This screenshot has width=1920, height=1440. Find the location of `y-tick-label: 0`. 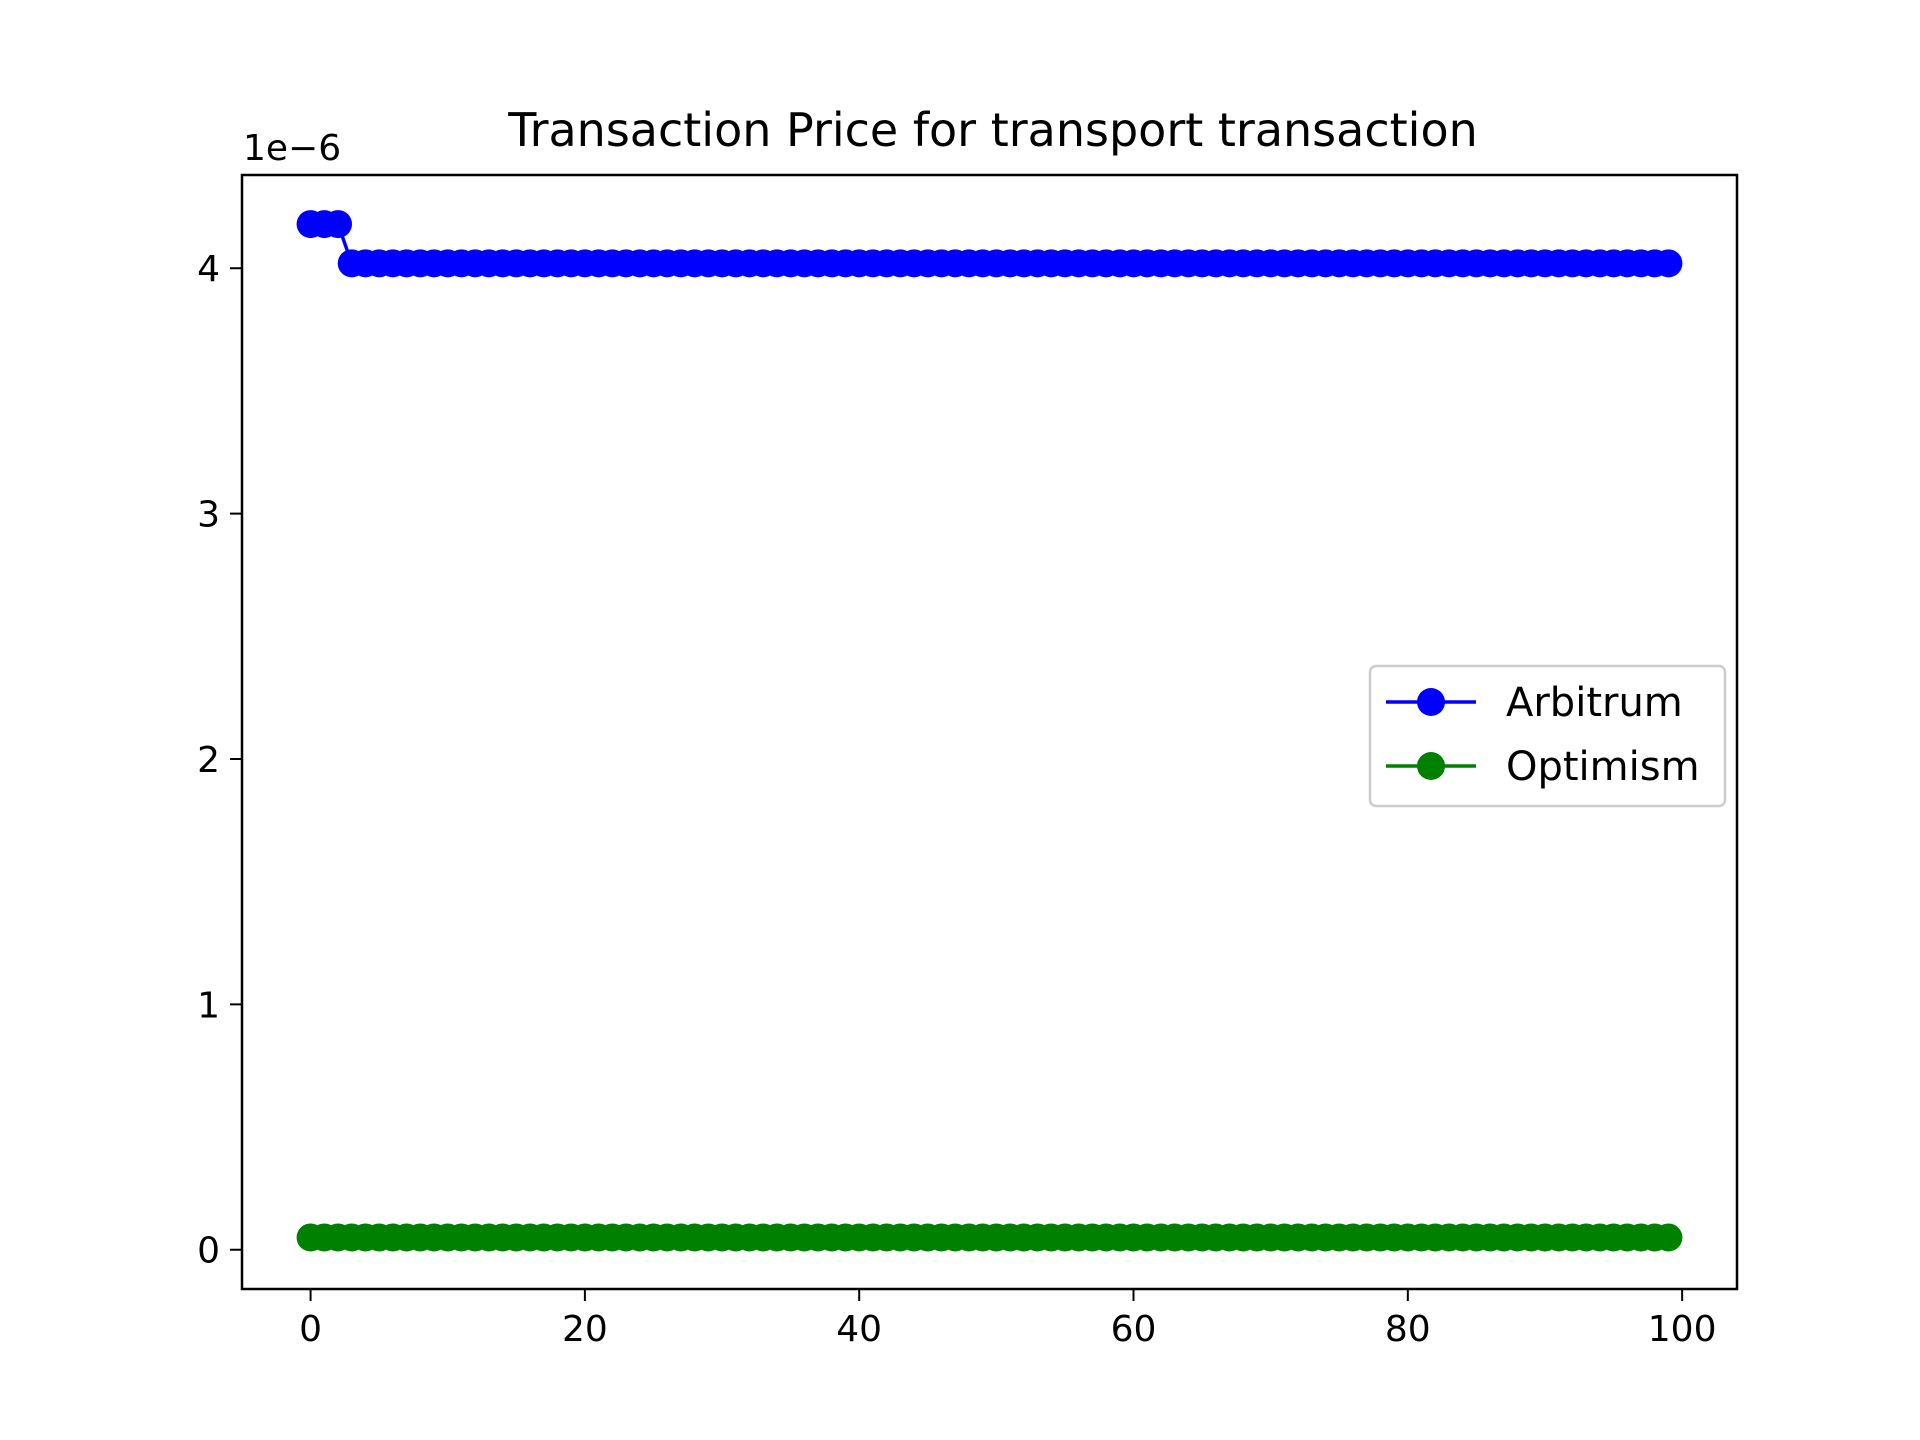

y-tick-label: 0 is located at coordinates (208, 1251).